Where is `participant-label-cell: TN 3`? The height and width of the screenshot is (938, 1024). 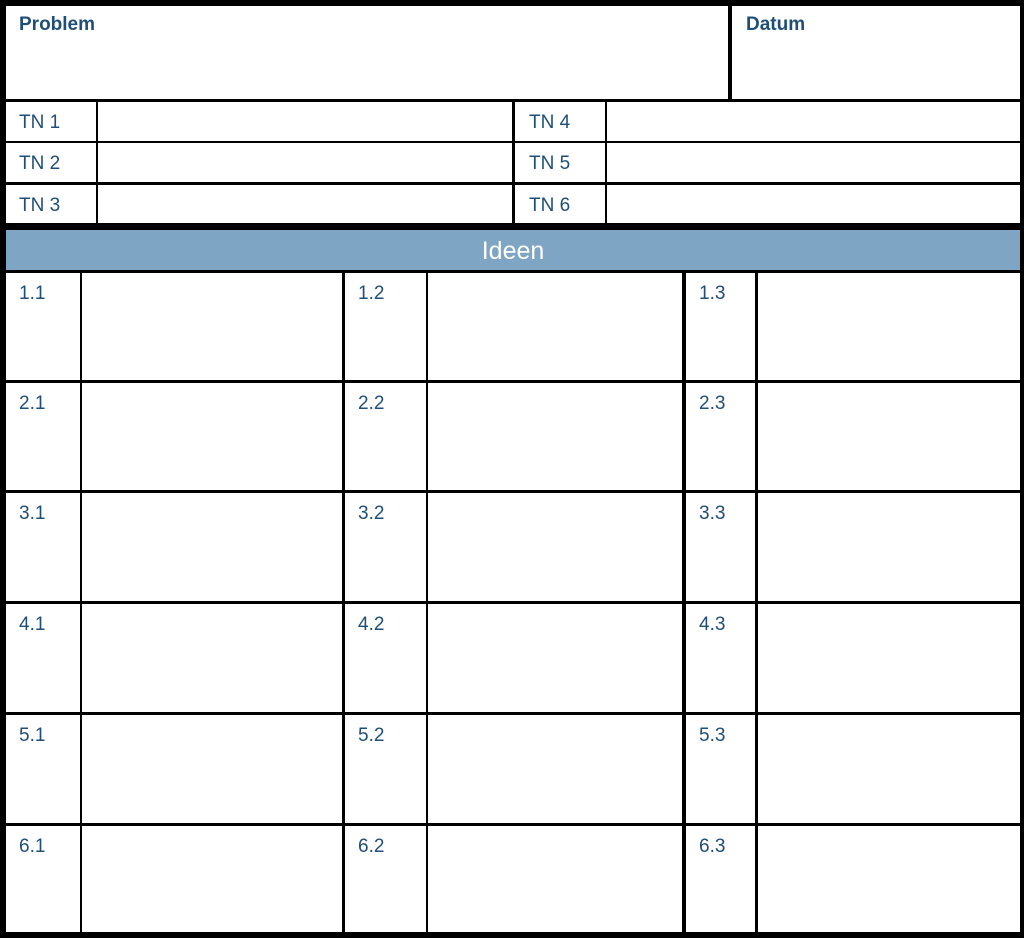 participant-label-cell: TN 3 is located at coordinates (51, 204).